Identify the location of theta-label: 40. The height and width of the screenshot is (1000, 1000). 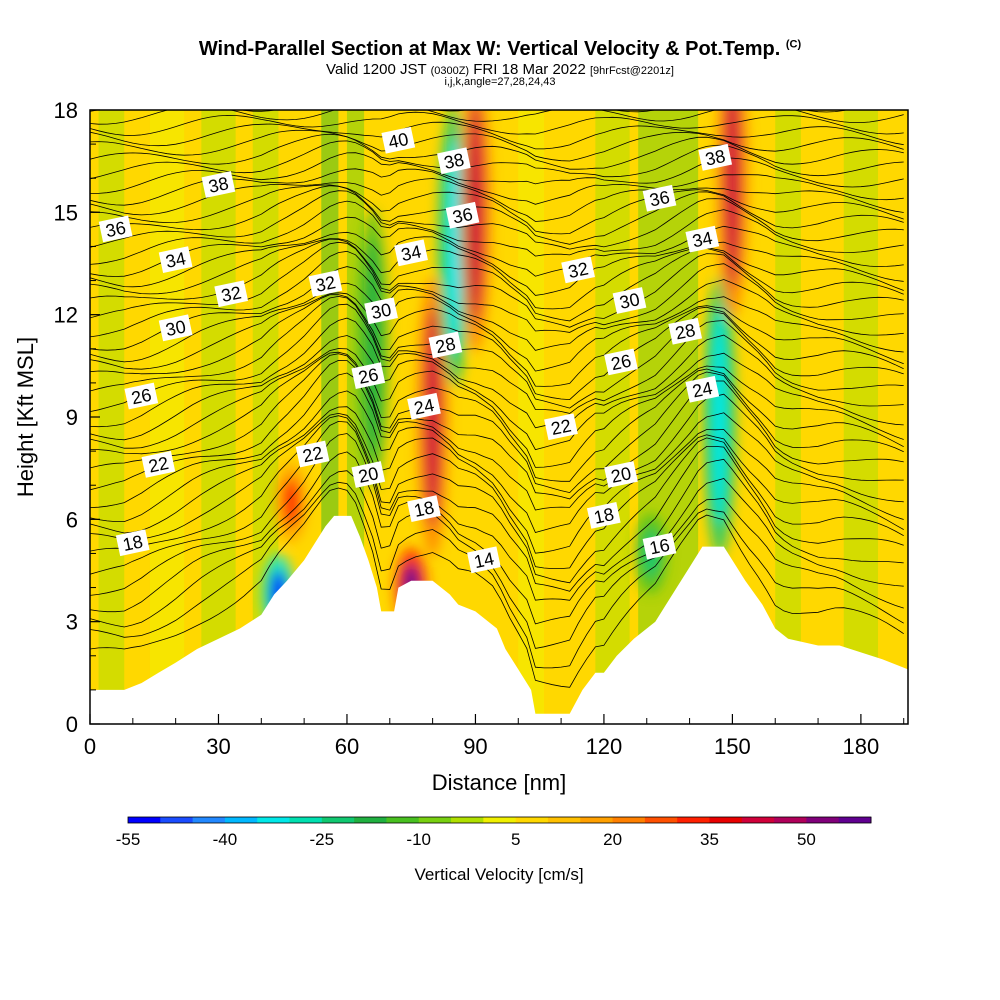
(398, 140).